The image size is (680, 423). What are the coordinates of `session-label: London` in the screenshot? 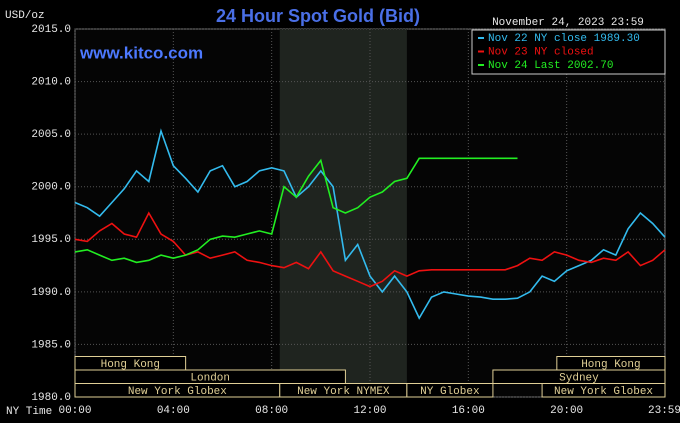 It's located at (210, 379).